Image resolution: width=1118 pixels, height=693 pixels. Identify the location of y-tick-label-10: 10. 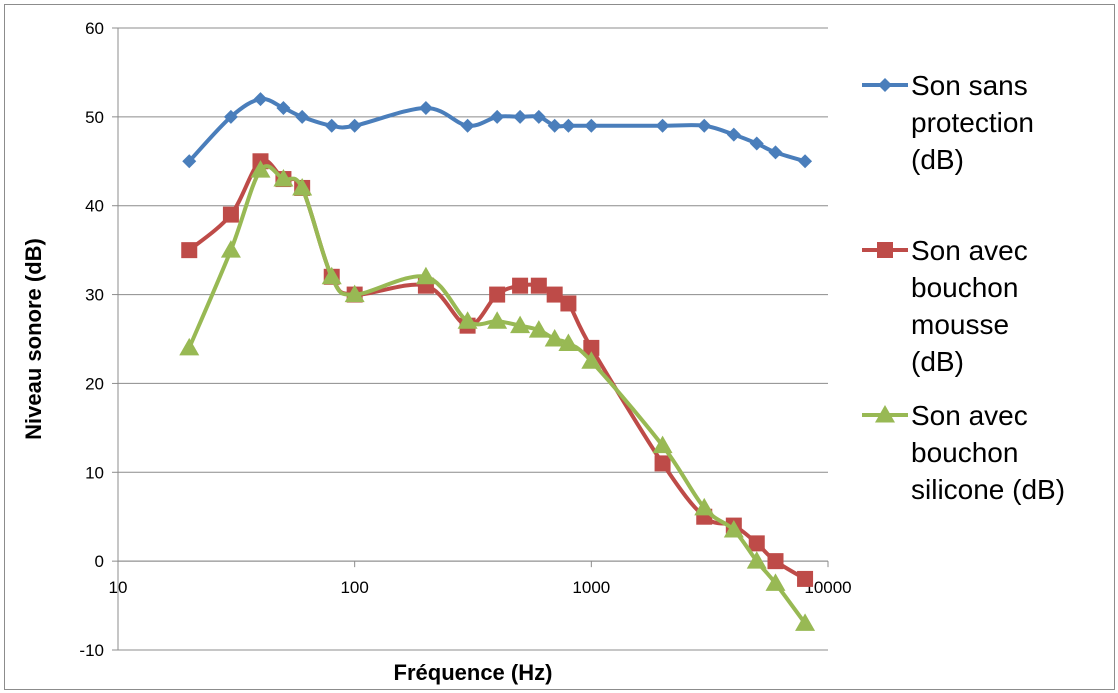
(94, 472).